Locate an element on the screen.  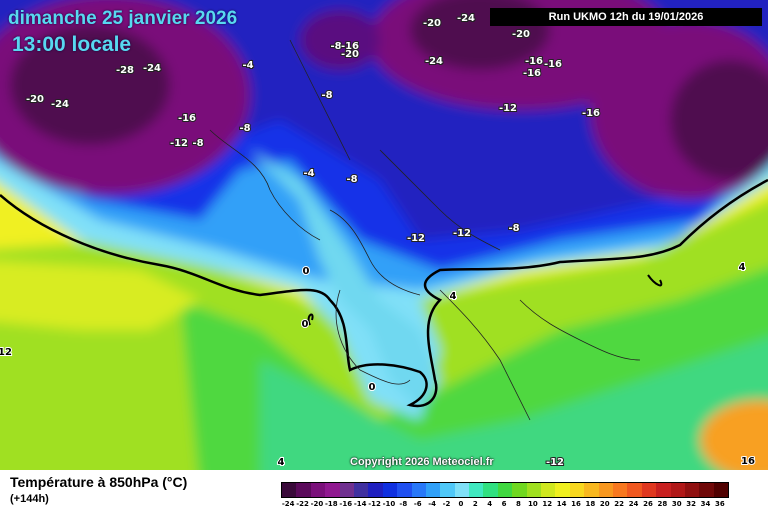
scale-tick-label: 26 is located at coordinates (648, 504).